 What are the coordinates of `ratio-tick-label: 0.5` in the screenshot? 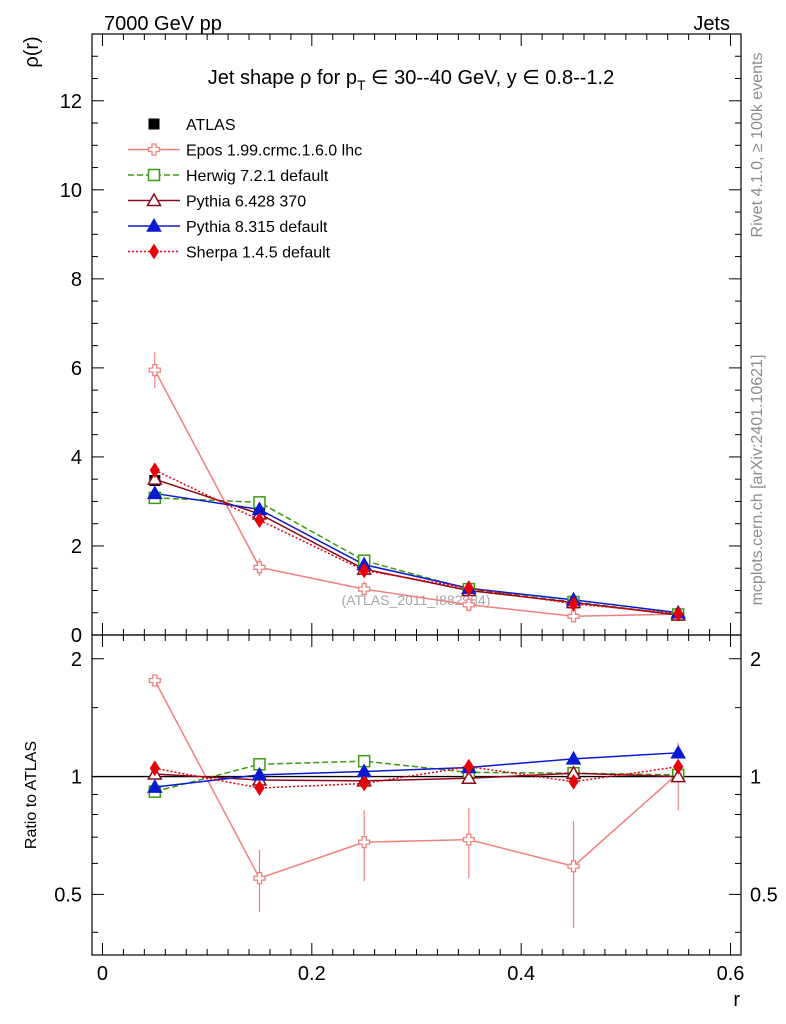 It's located at (68, 895).